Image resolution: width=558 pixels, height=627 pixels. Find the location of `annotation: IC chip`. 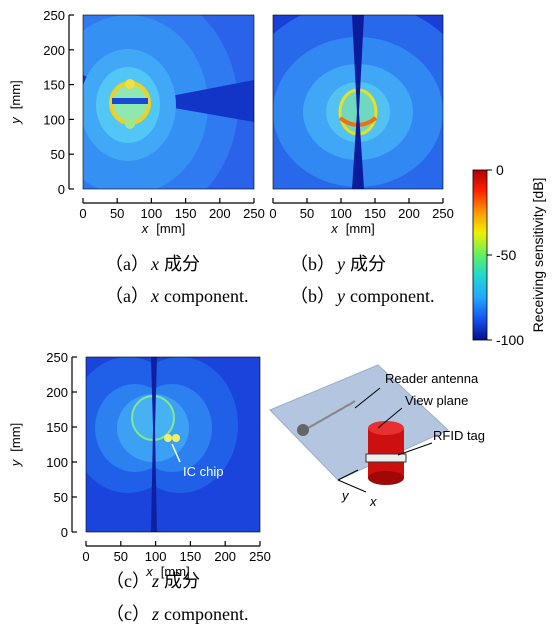

annotation: IC chip is located at coordinates (203, 471).